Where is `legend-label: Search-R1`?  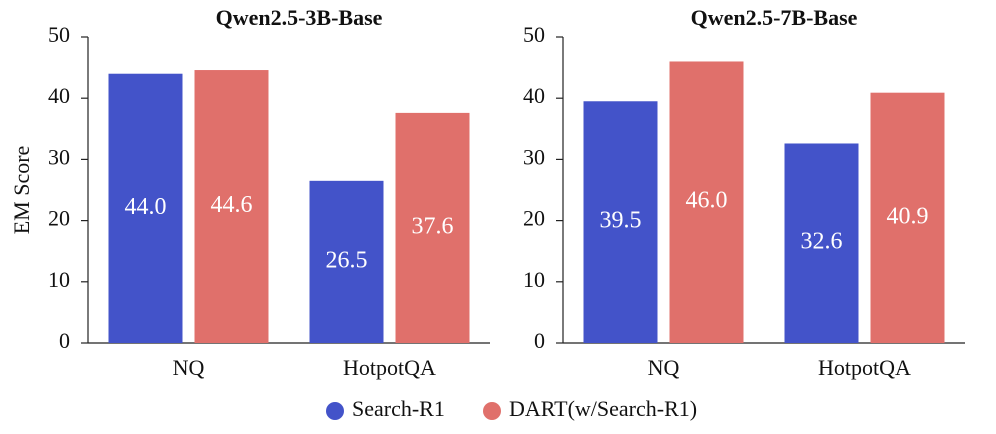 legend-label: Search-R1 is located at coordinates (398, 408).